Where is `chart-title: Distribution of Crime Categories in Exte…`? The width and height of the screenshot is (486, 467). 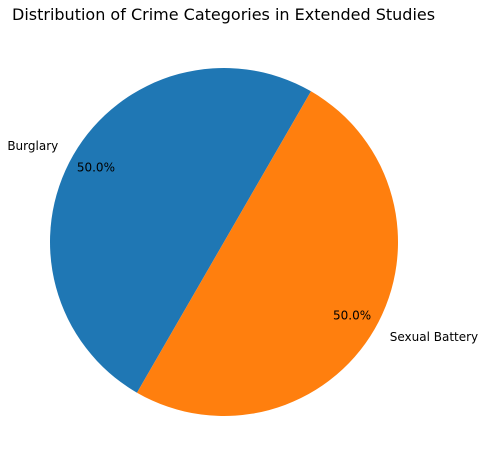
chart-title: Distribution of Crime Categories in Exte… is located at coordinates (223, 14).